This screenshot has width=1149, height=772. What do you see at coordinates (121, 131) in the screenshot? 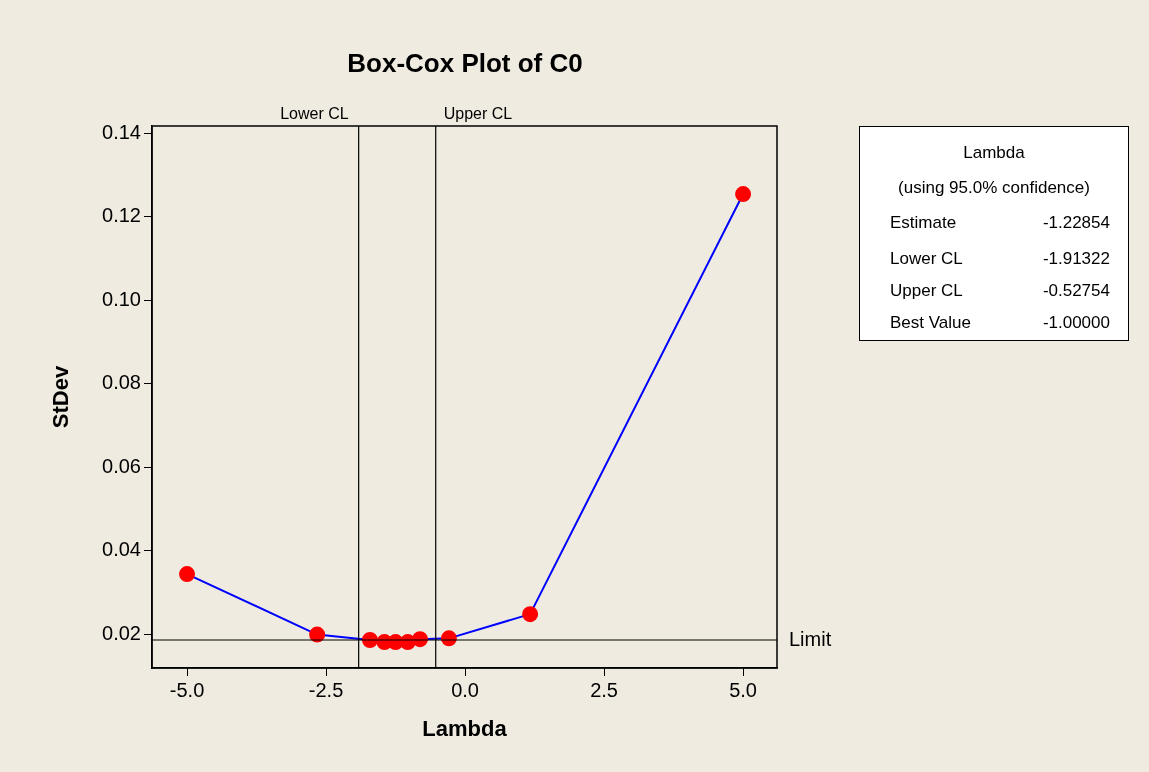
I see `y-tick-label: 0.14` at bounding box center [121, 131].